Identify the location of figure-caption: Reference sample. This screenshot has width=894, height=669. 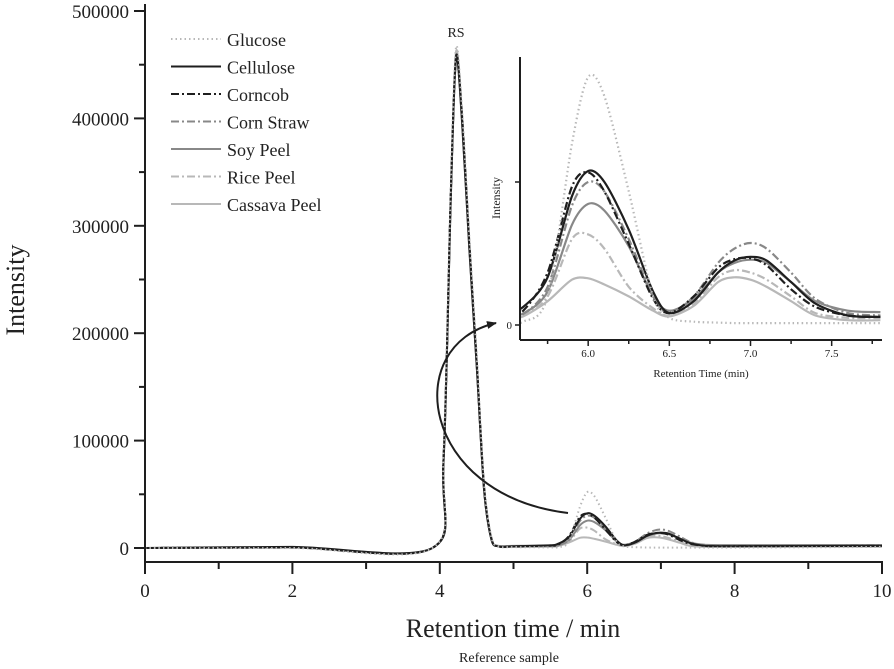
(509, 658).